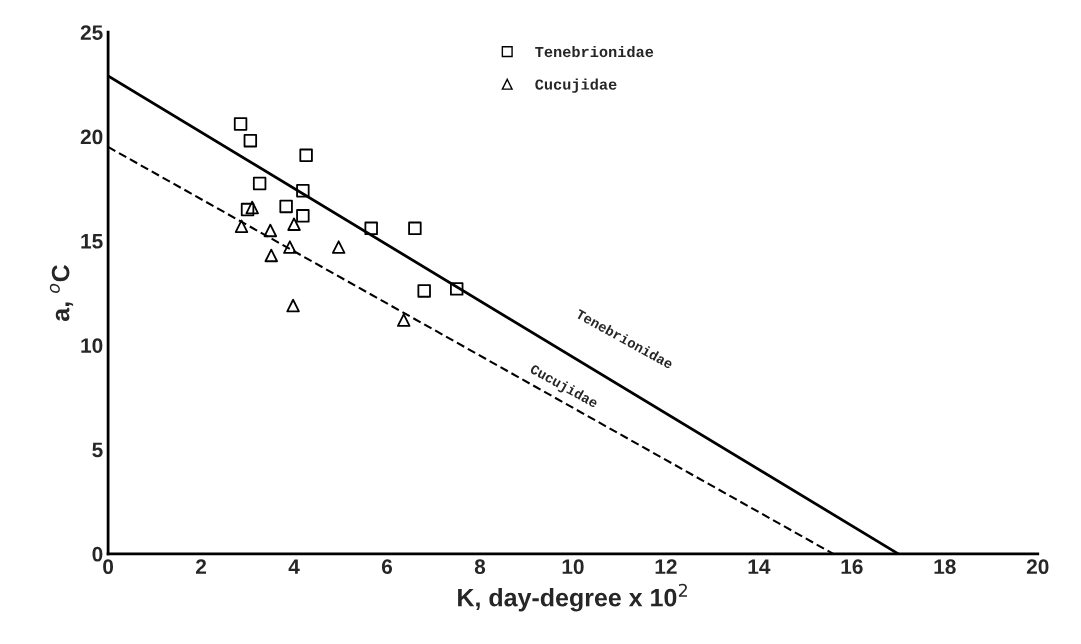  Describe the element at coordinates (108, 566) in the screenshot. I see `x-tick-label: 0` at that location.